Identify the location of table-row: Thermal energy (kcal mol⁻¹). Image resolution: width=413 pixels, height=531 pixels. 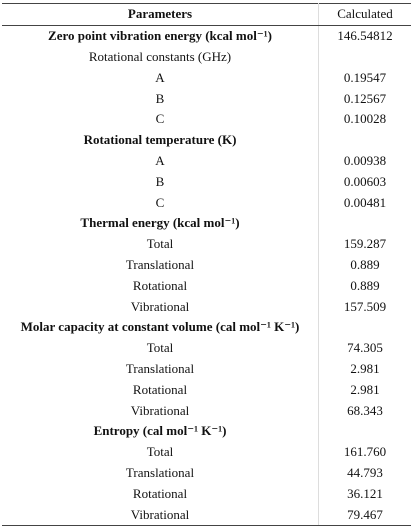
(207, 223).